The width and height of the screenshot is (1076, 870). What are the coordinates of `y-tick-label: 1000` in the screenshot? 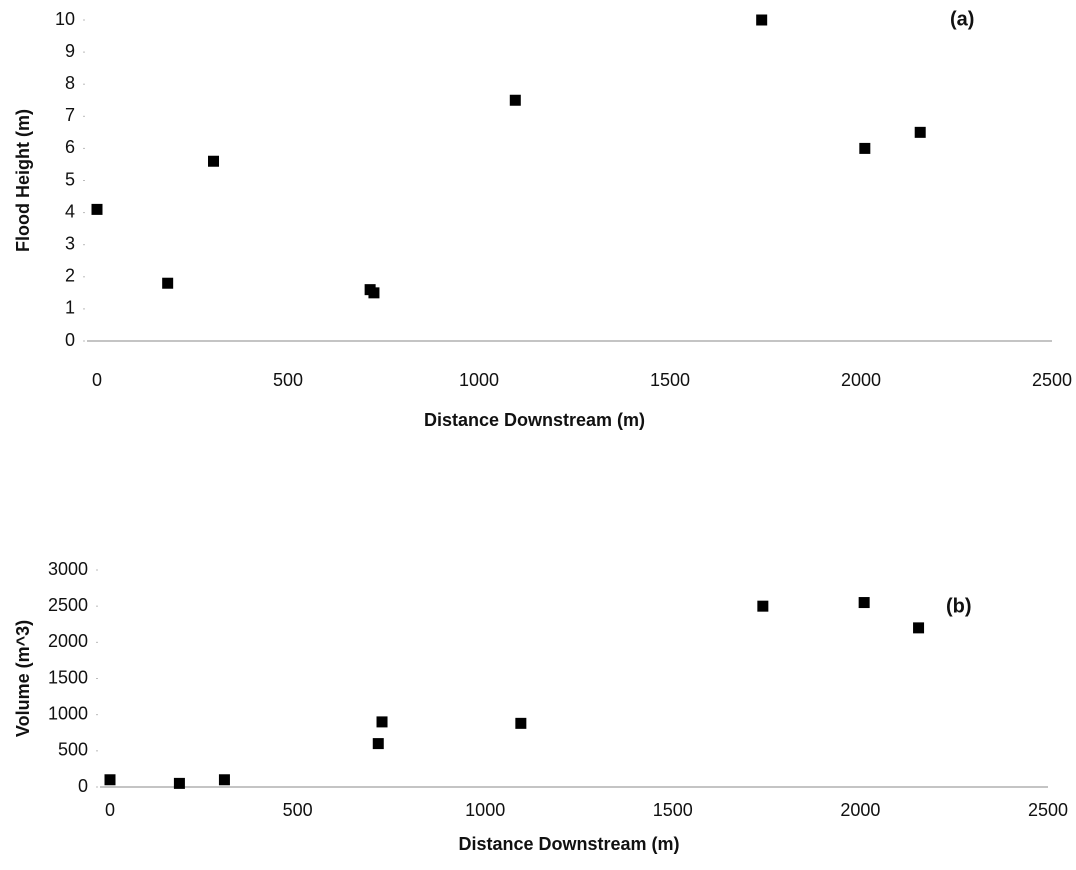 It's located at (68, 713).